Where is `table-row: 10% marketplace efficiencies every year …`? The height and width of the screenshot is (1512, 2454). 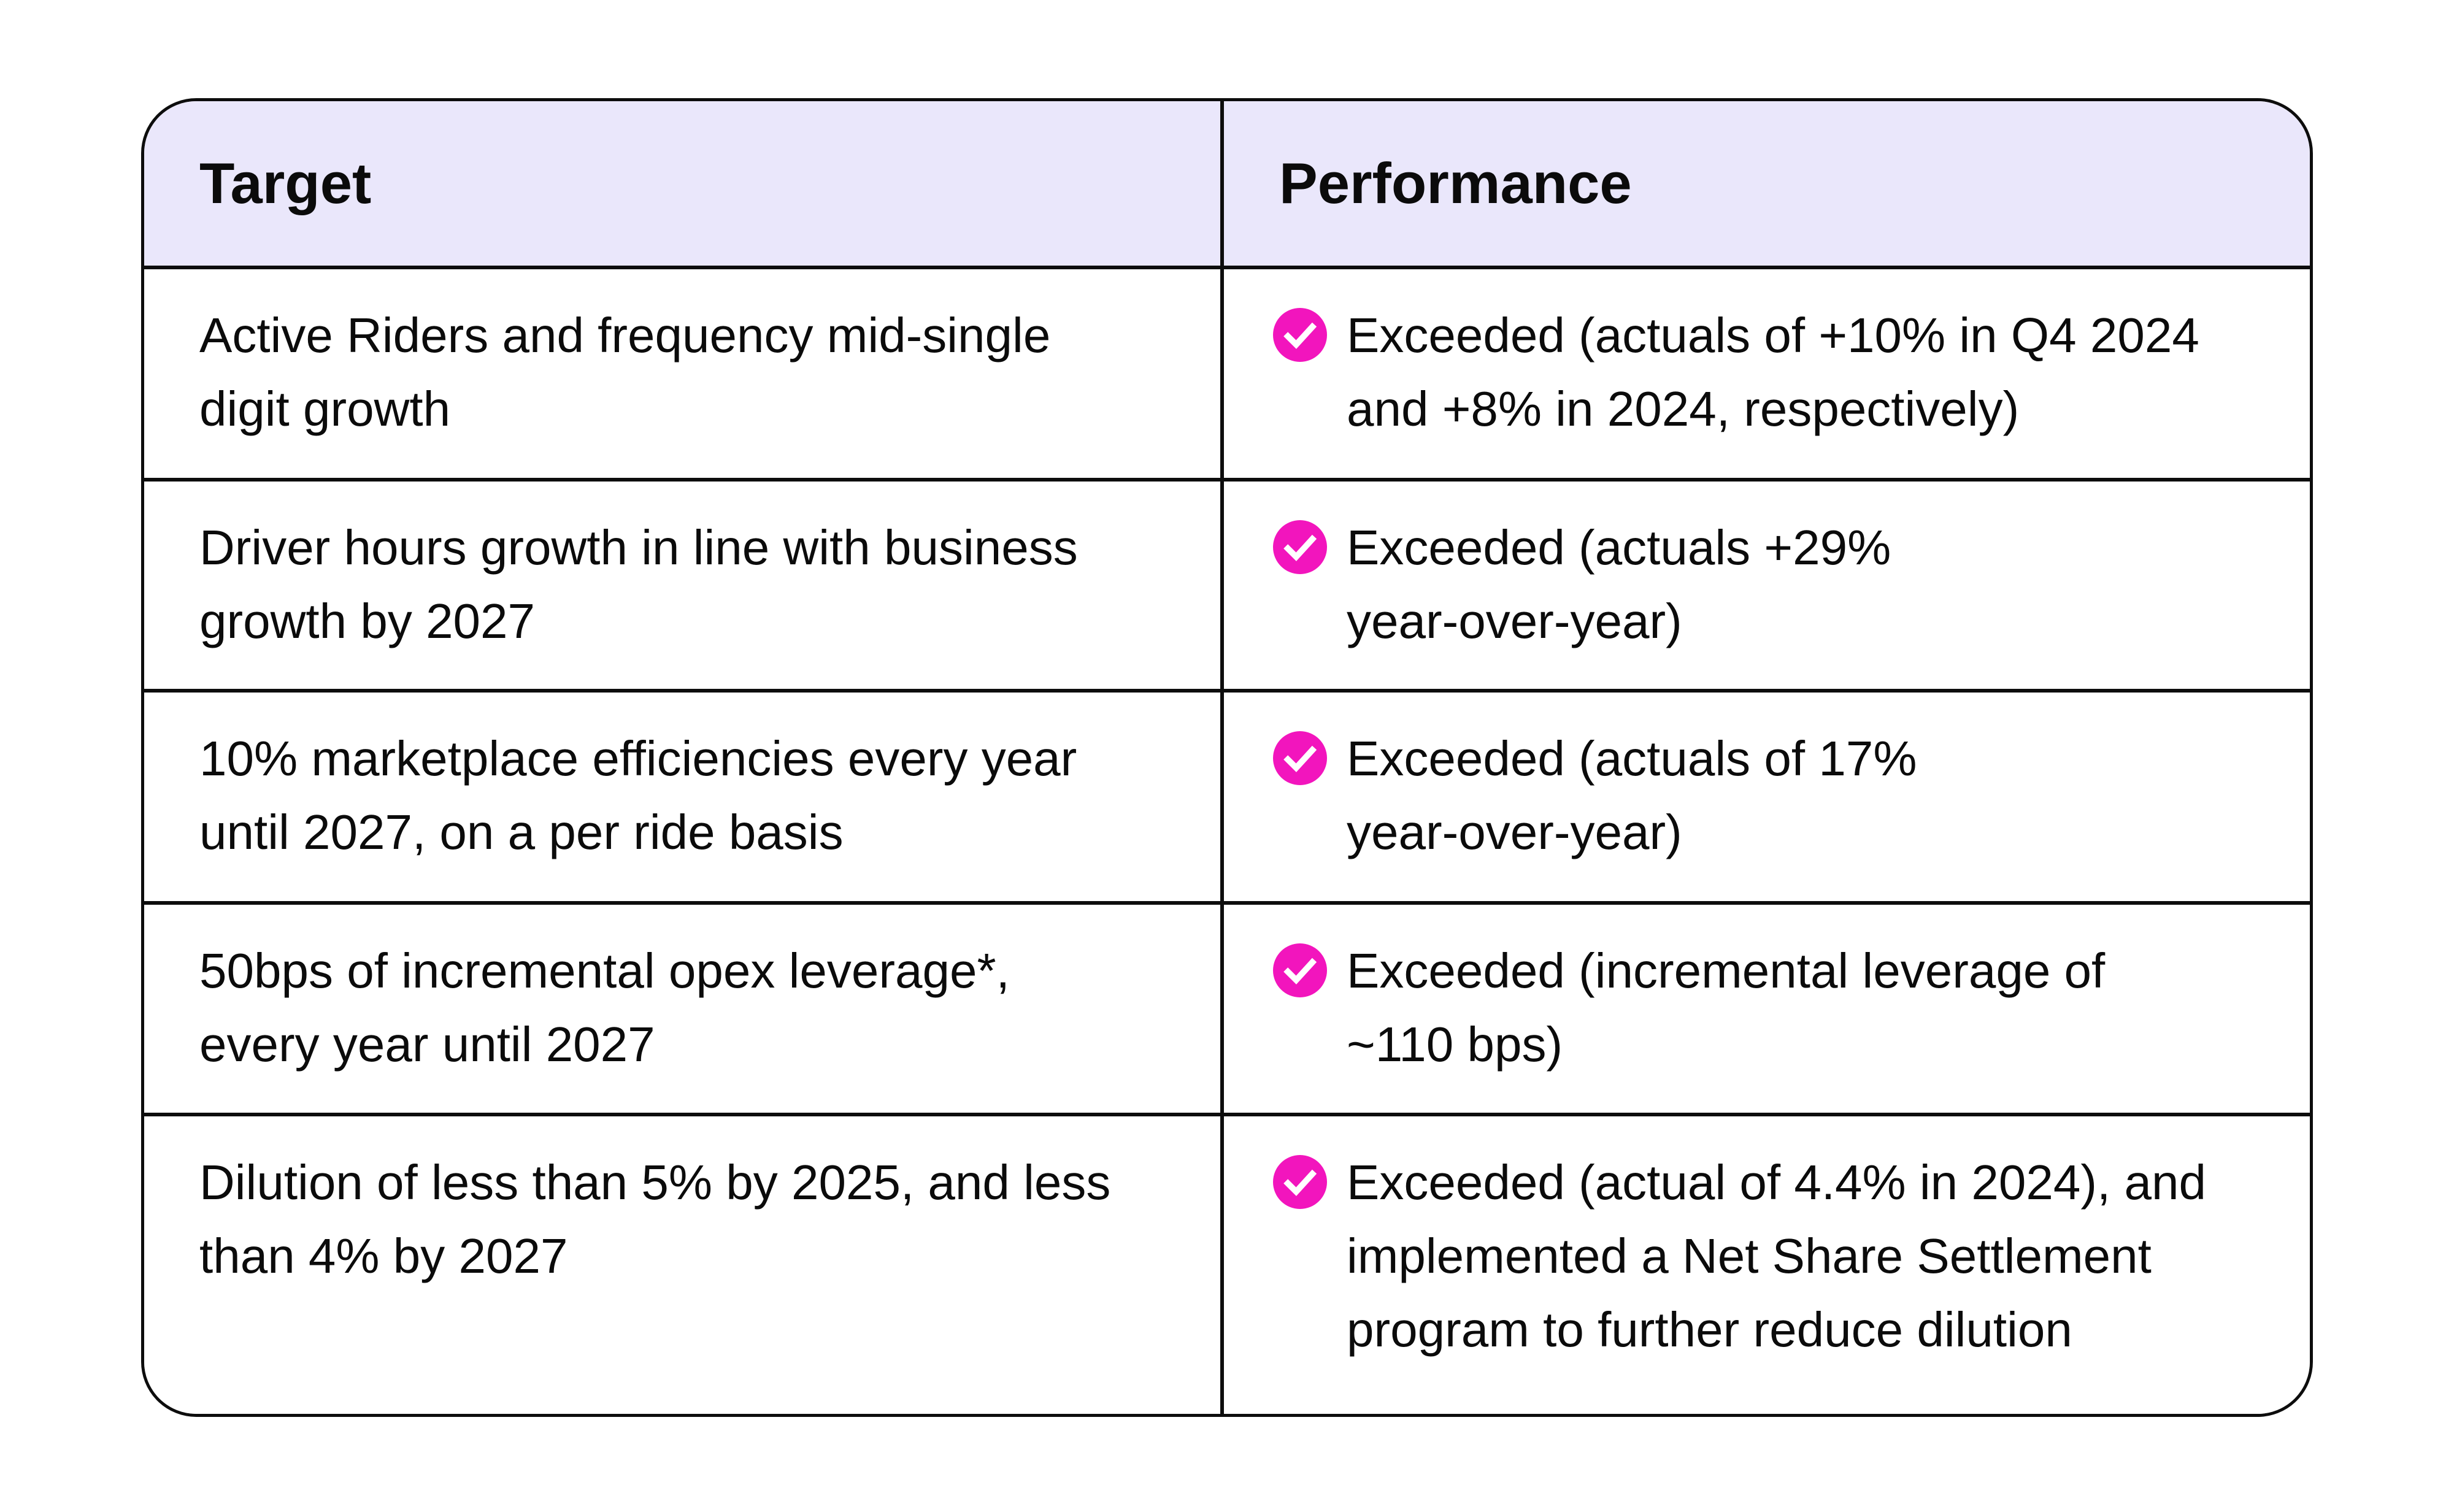 table-row: 10% marketplace efficiencies every year … is located at coordinates (1227, 799).